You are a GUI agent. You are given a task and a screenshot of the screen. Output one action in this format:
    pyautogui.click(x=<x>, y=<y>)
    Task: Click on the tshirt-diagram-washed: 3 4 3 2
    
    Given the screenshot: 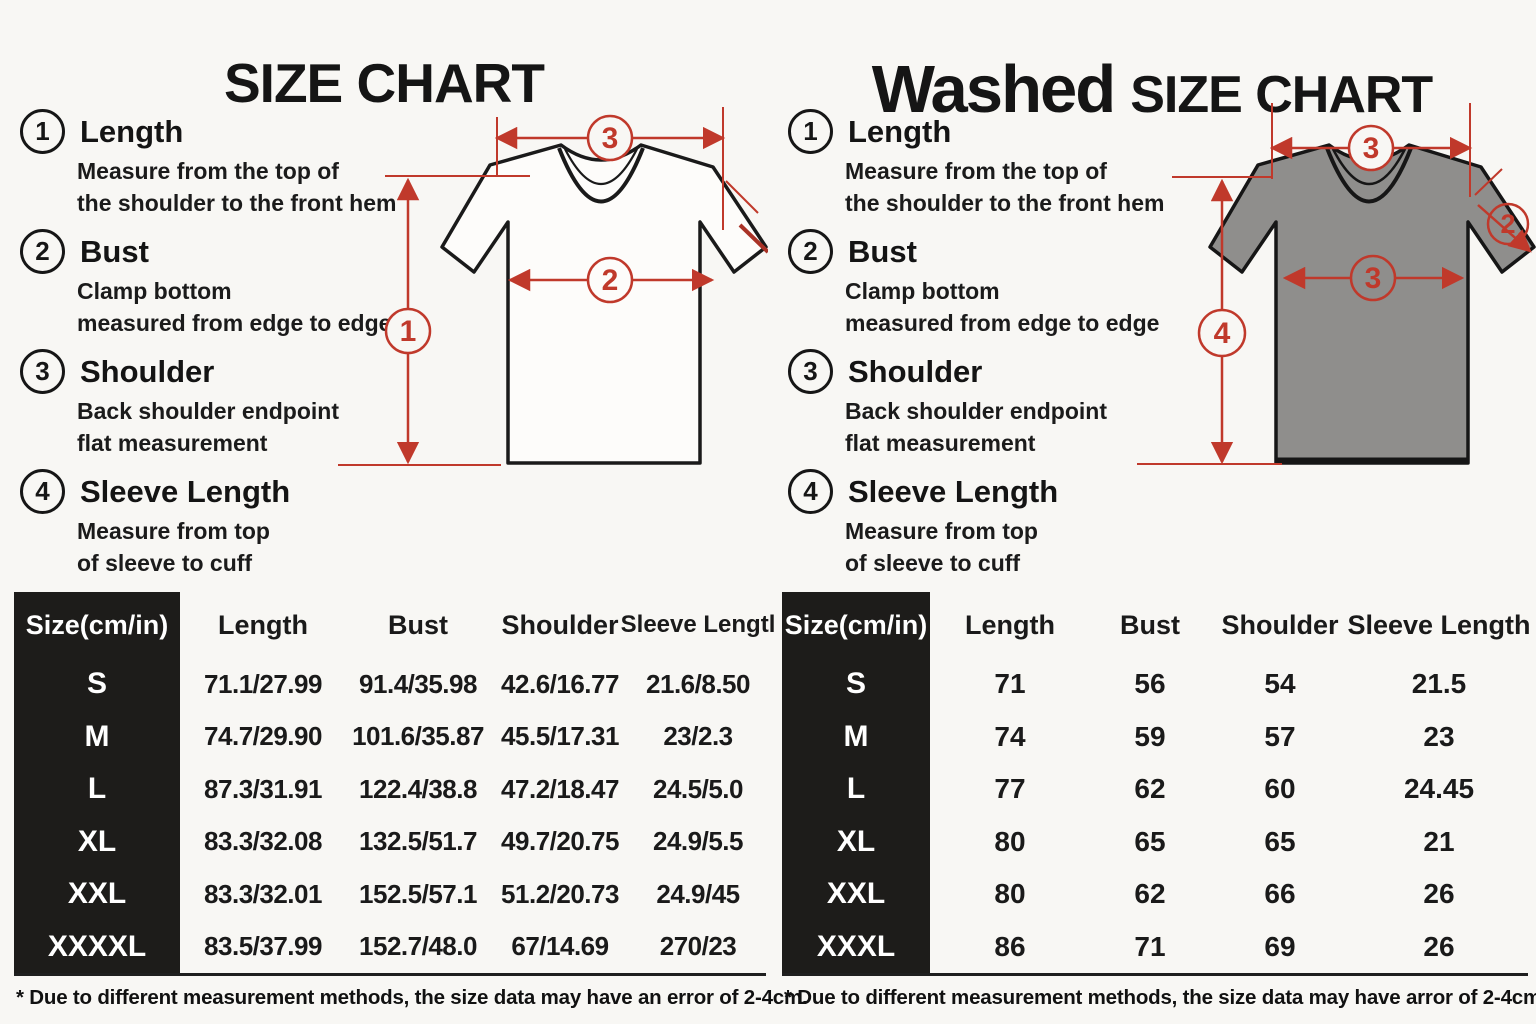 What is the action you would take?
    pyautogui.click(x=1336, y=284)
    